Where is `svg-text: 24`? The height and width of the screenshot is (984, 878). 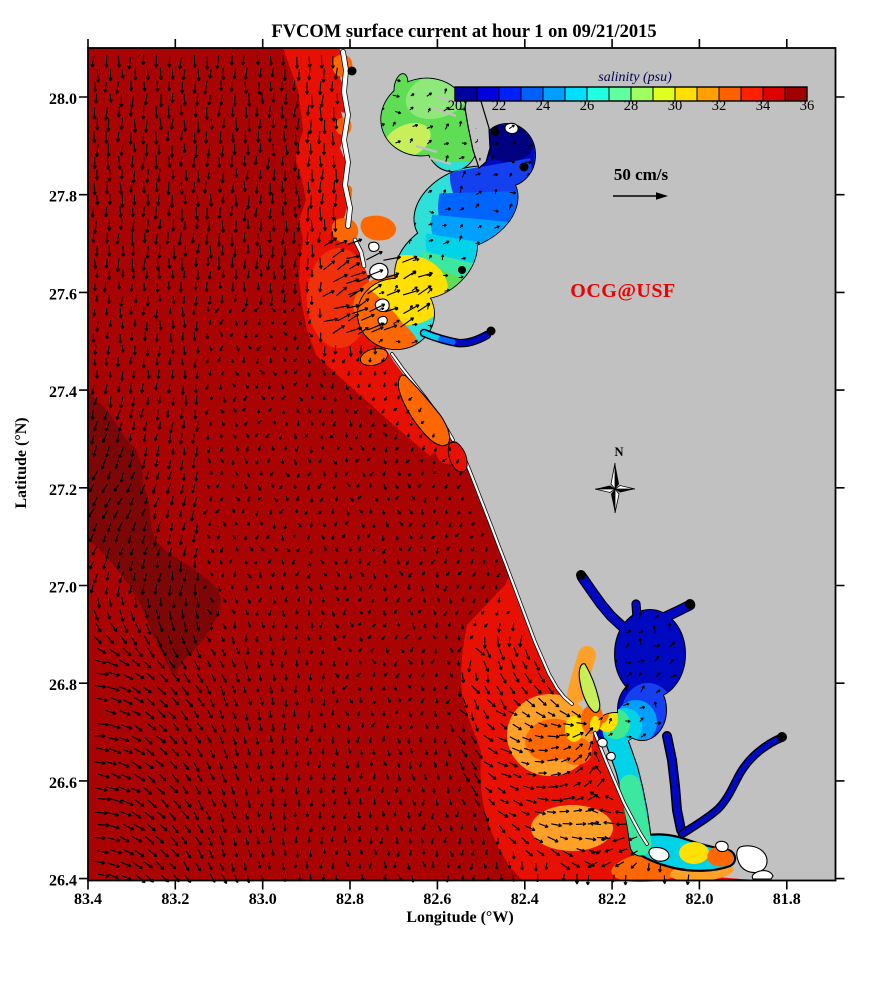
svg-text: 24 is located at coordinates (543, 106).